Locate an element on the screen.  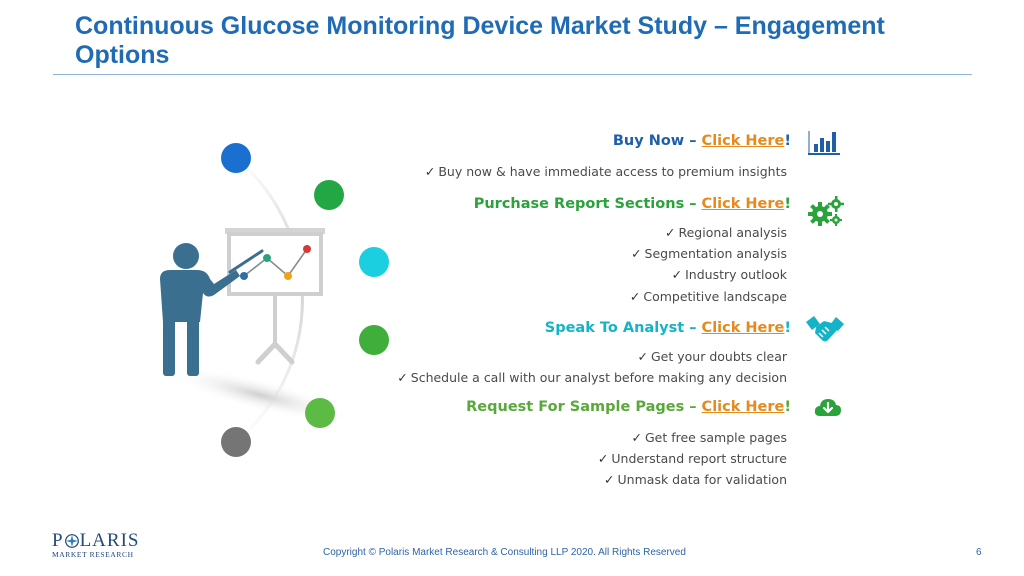
gears-icon is located at coordinates (826, 211).